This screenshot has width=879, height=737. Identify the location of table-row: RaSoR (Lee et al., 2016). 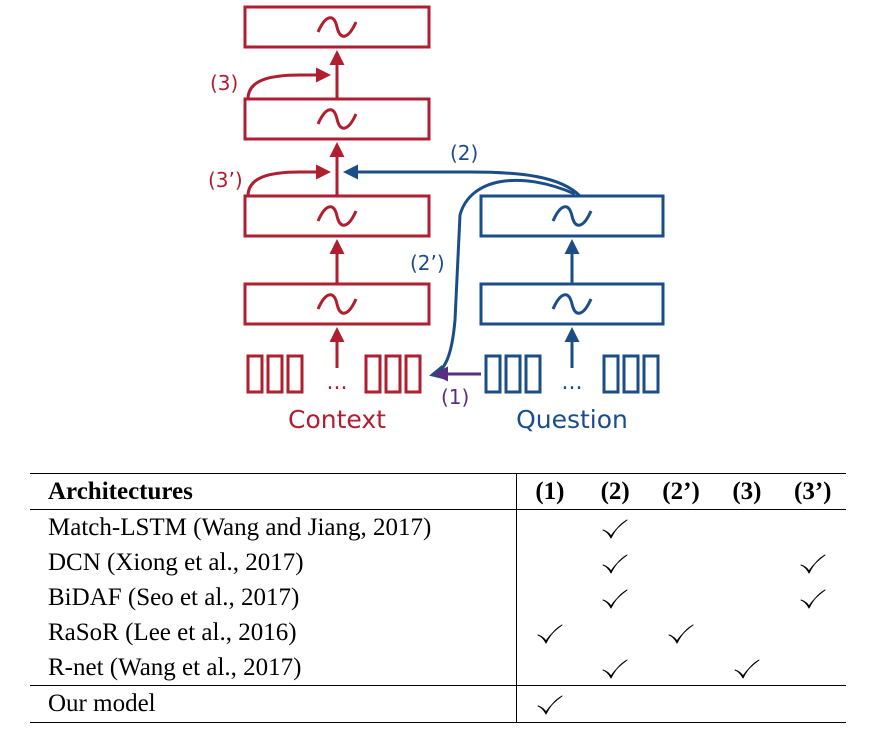
(438, 632).